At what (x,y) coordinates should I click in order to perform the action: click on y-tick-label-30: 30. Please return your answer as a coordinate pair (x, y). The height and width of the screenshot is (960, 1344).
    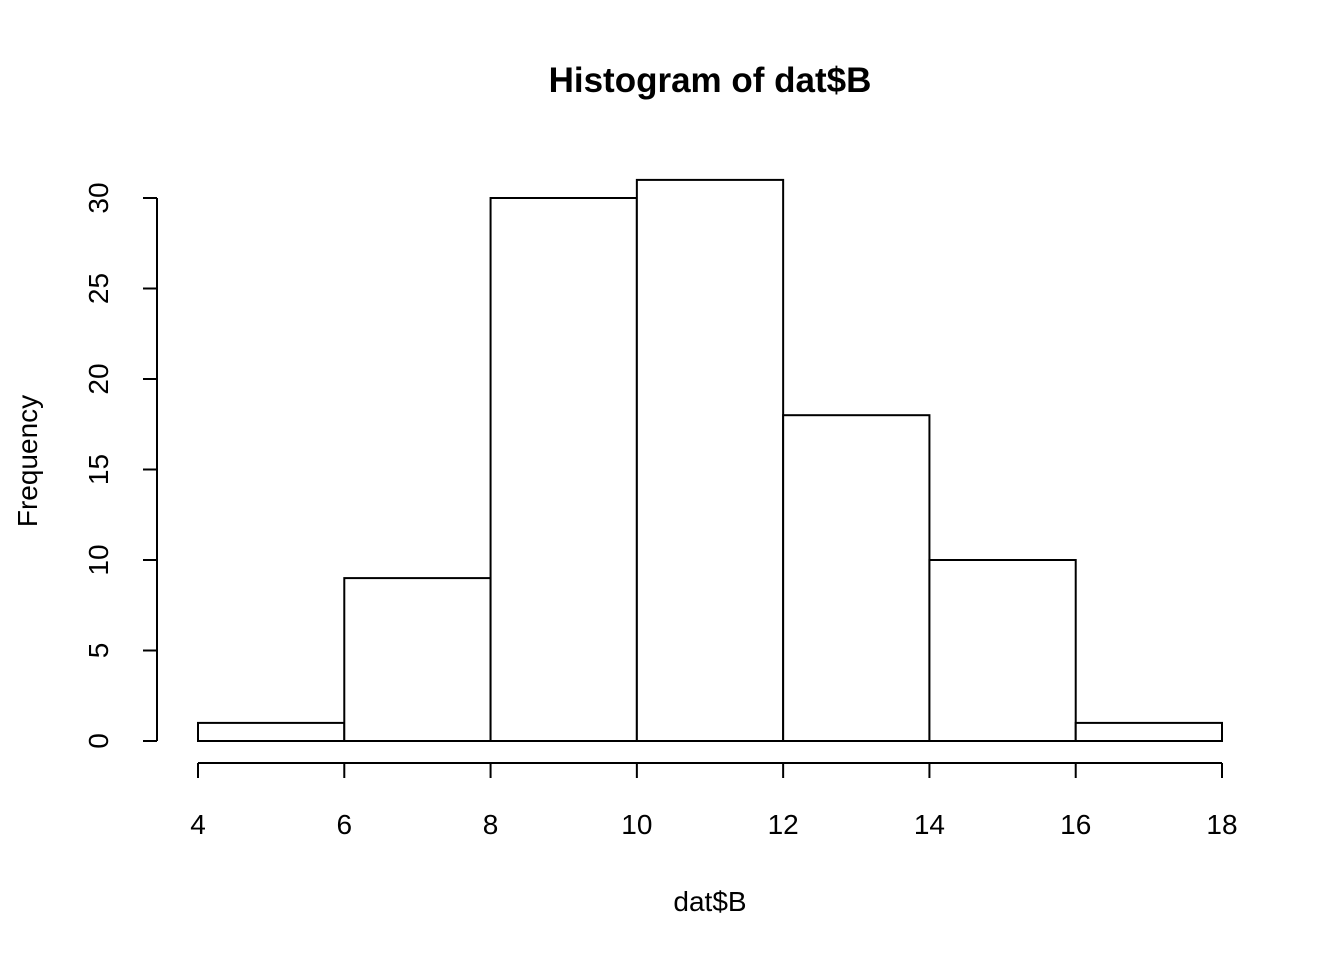
    Looking at the image, I should click on (98, 197).